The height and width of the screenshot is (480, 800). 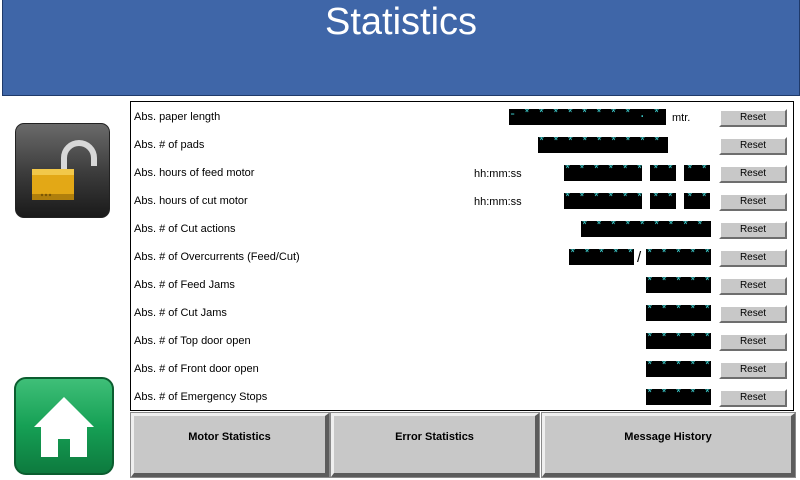 I want to click on paper-length-value: - * * * * * * * * . * *, so click(x=587, y=117).